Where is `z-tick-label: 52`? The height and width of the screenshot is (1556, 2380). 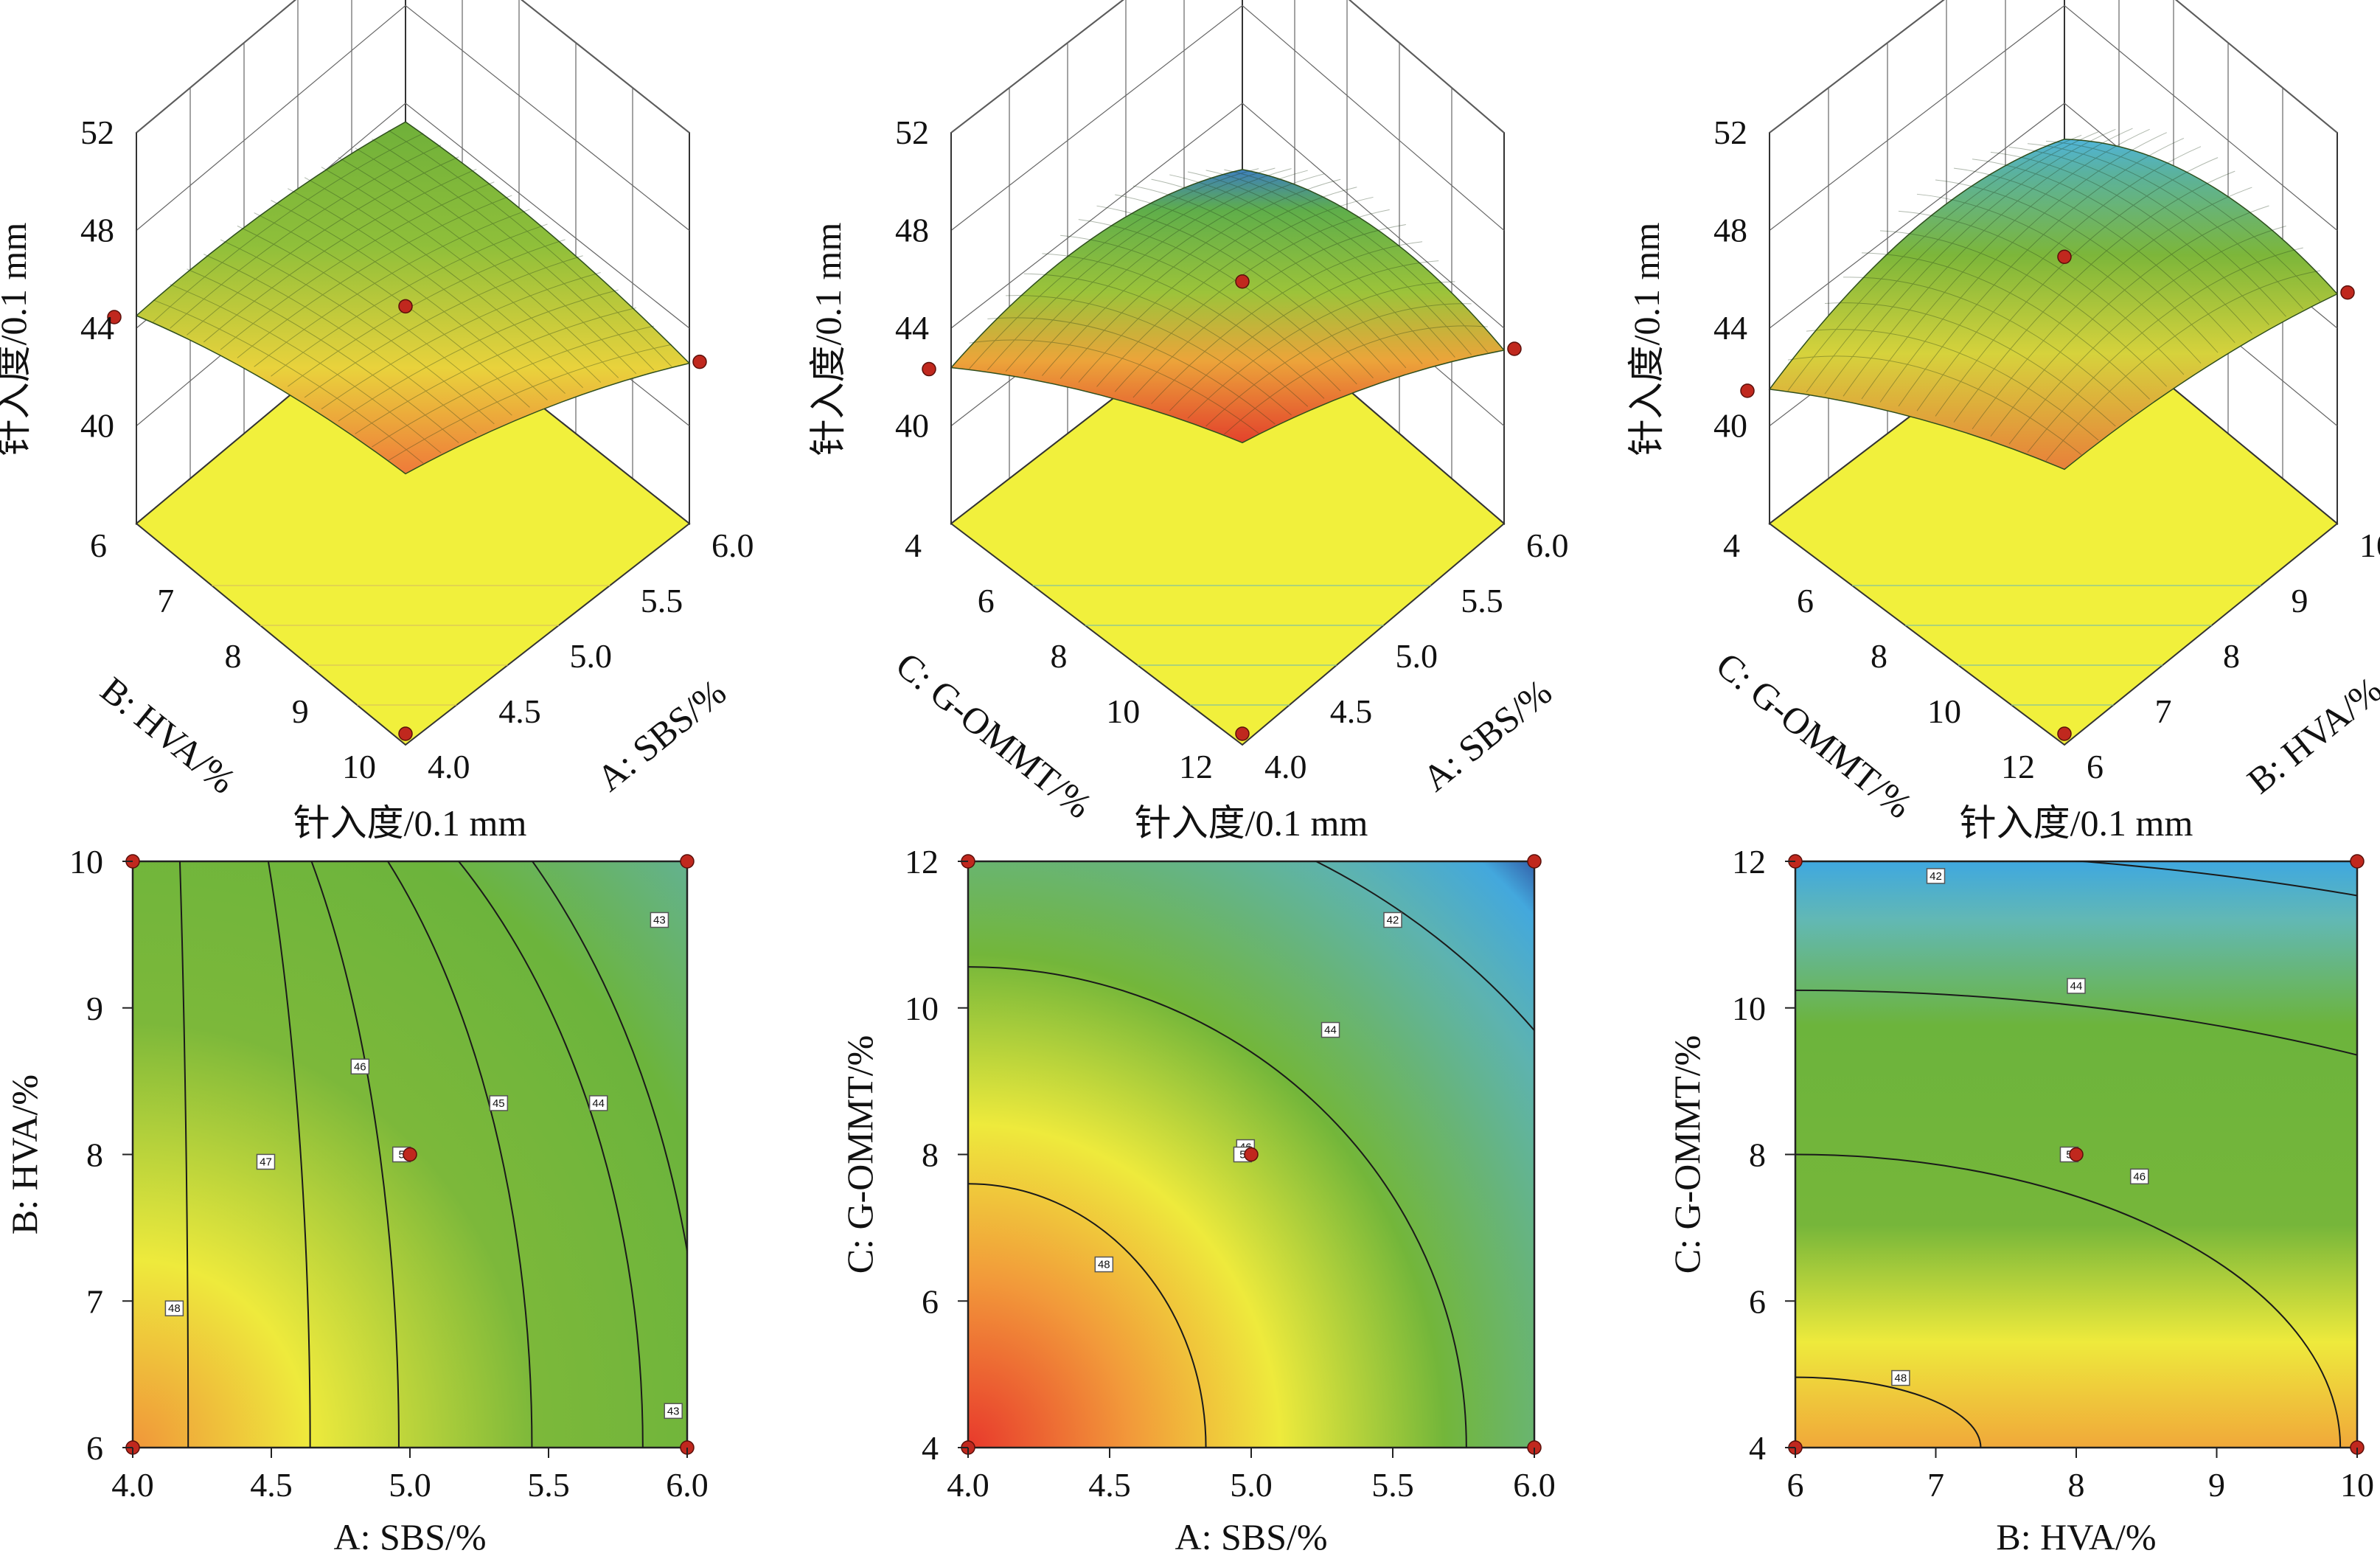 z-tick-label: 52 is located at coordinates (1730, 132).